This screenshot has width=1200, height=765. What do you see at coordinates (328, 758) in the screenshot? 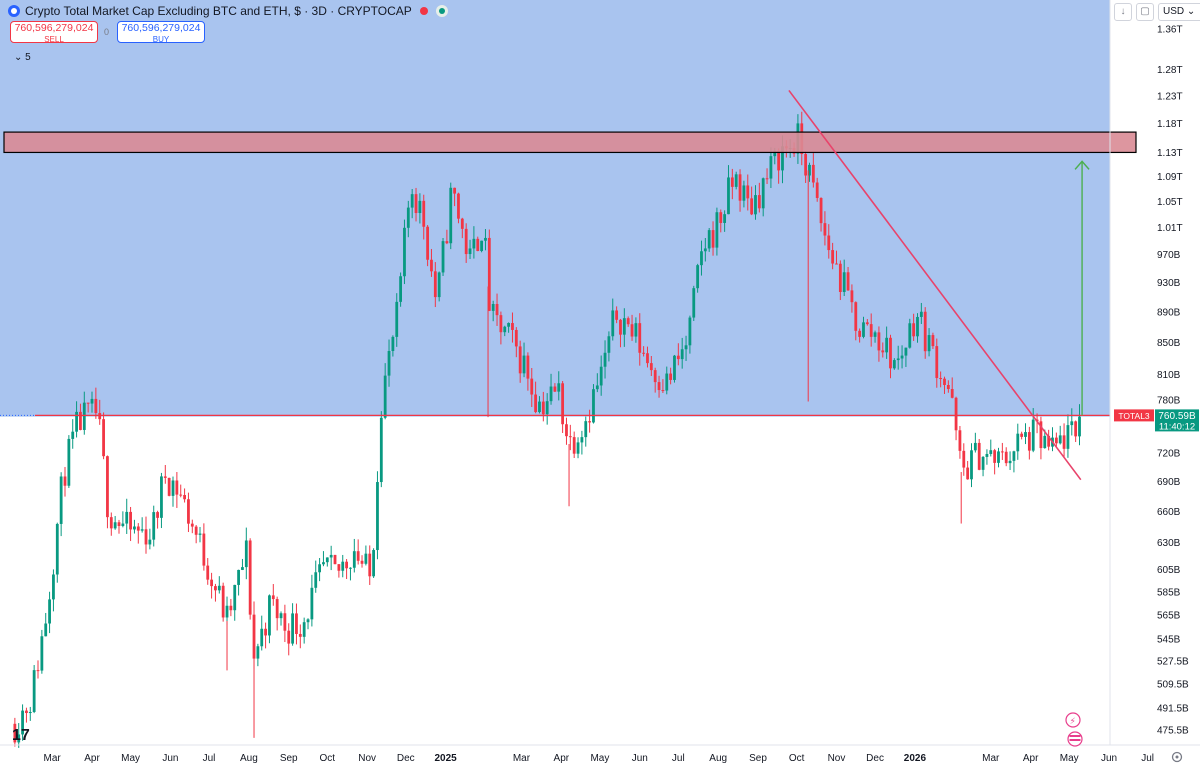
I see `x-axis-tick-label: Oct` at bounding box center [328, 758].